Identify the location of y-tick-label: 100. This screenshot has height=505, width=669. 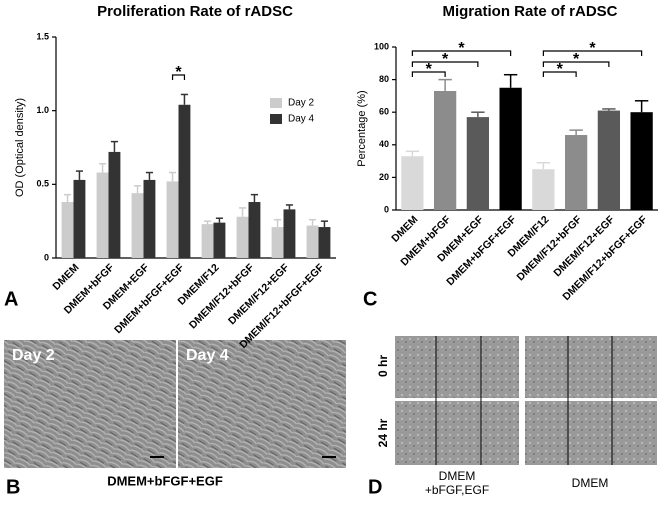
(381, 46).